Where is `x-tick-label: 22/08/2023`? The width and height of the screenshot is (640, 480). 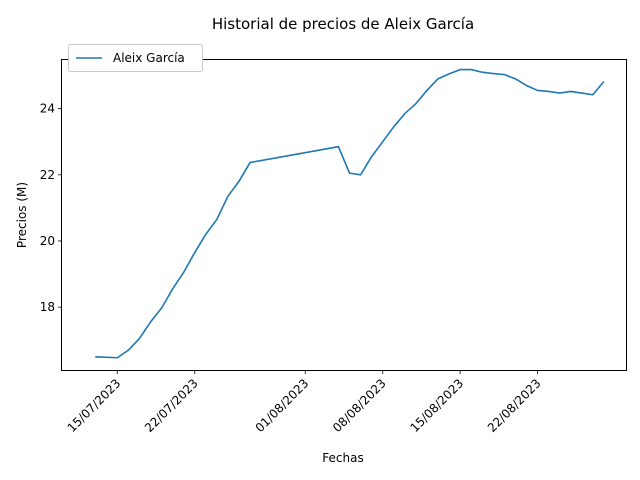
x-tick-label: 22/08/2023 is located at coordinates (514, 405).